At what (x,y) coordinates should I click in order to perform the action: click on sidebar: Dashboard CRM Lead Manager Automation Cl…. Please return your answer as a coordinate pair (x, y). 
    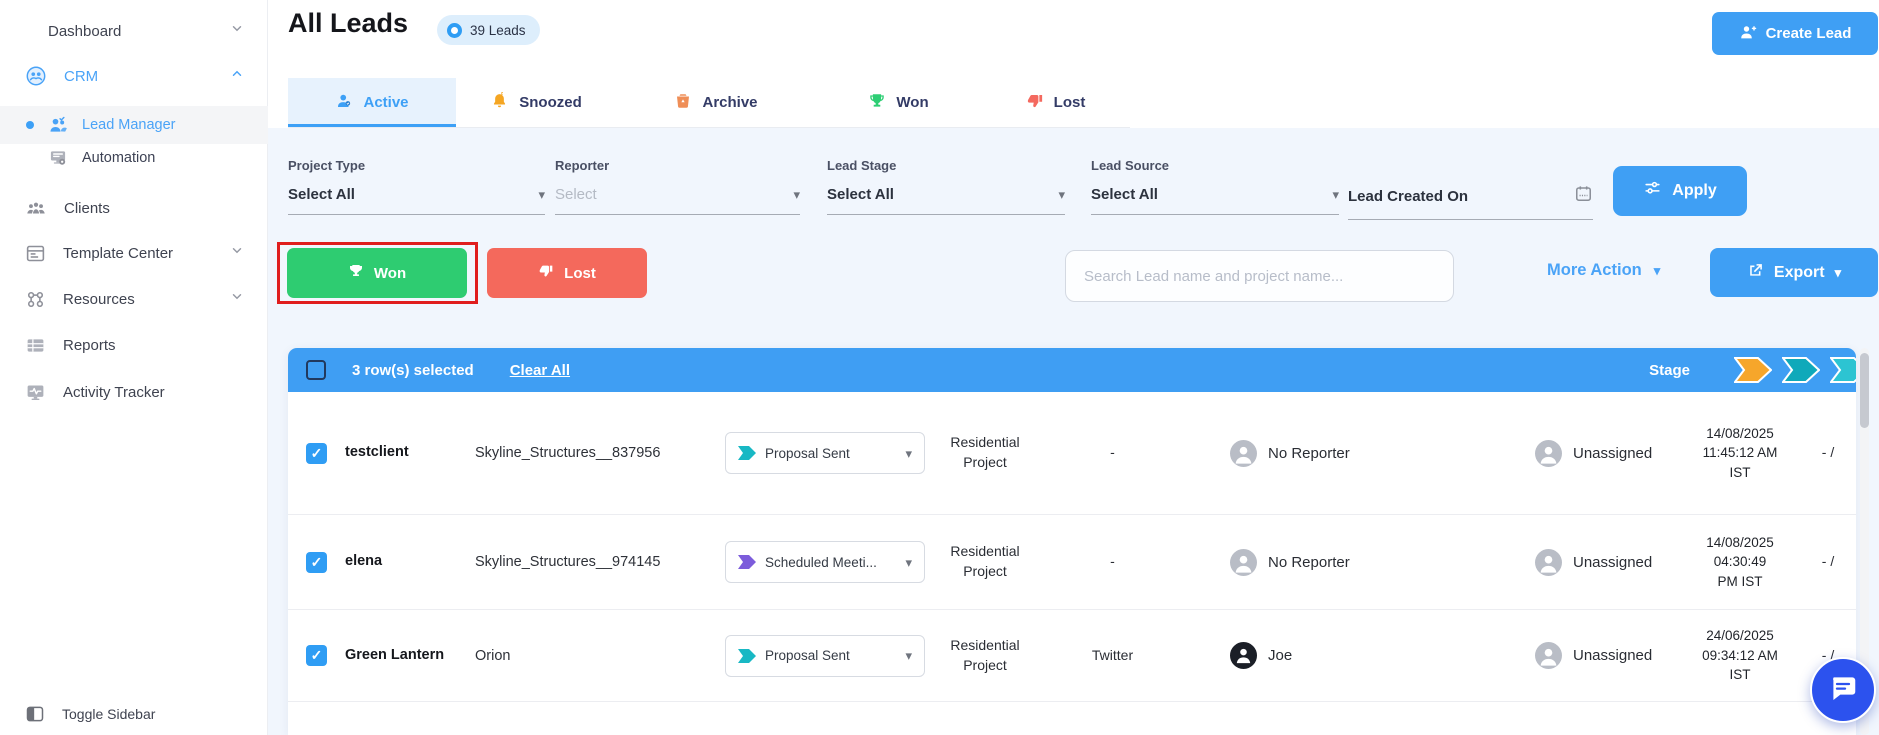
    Looking at the image, I should click on (134, 367).